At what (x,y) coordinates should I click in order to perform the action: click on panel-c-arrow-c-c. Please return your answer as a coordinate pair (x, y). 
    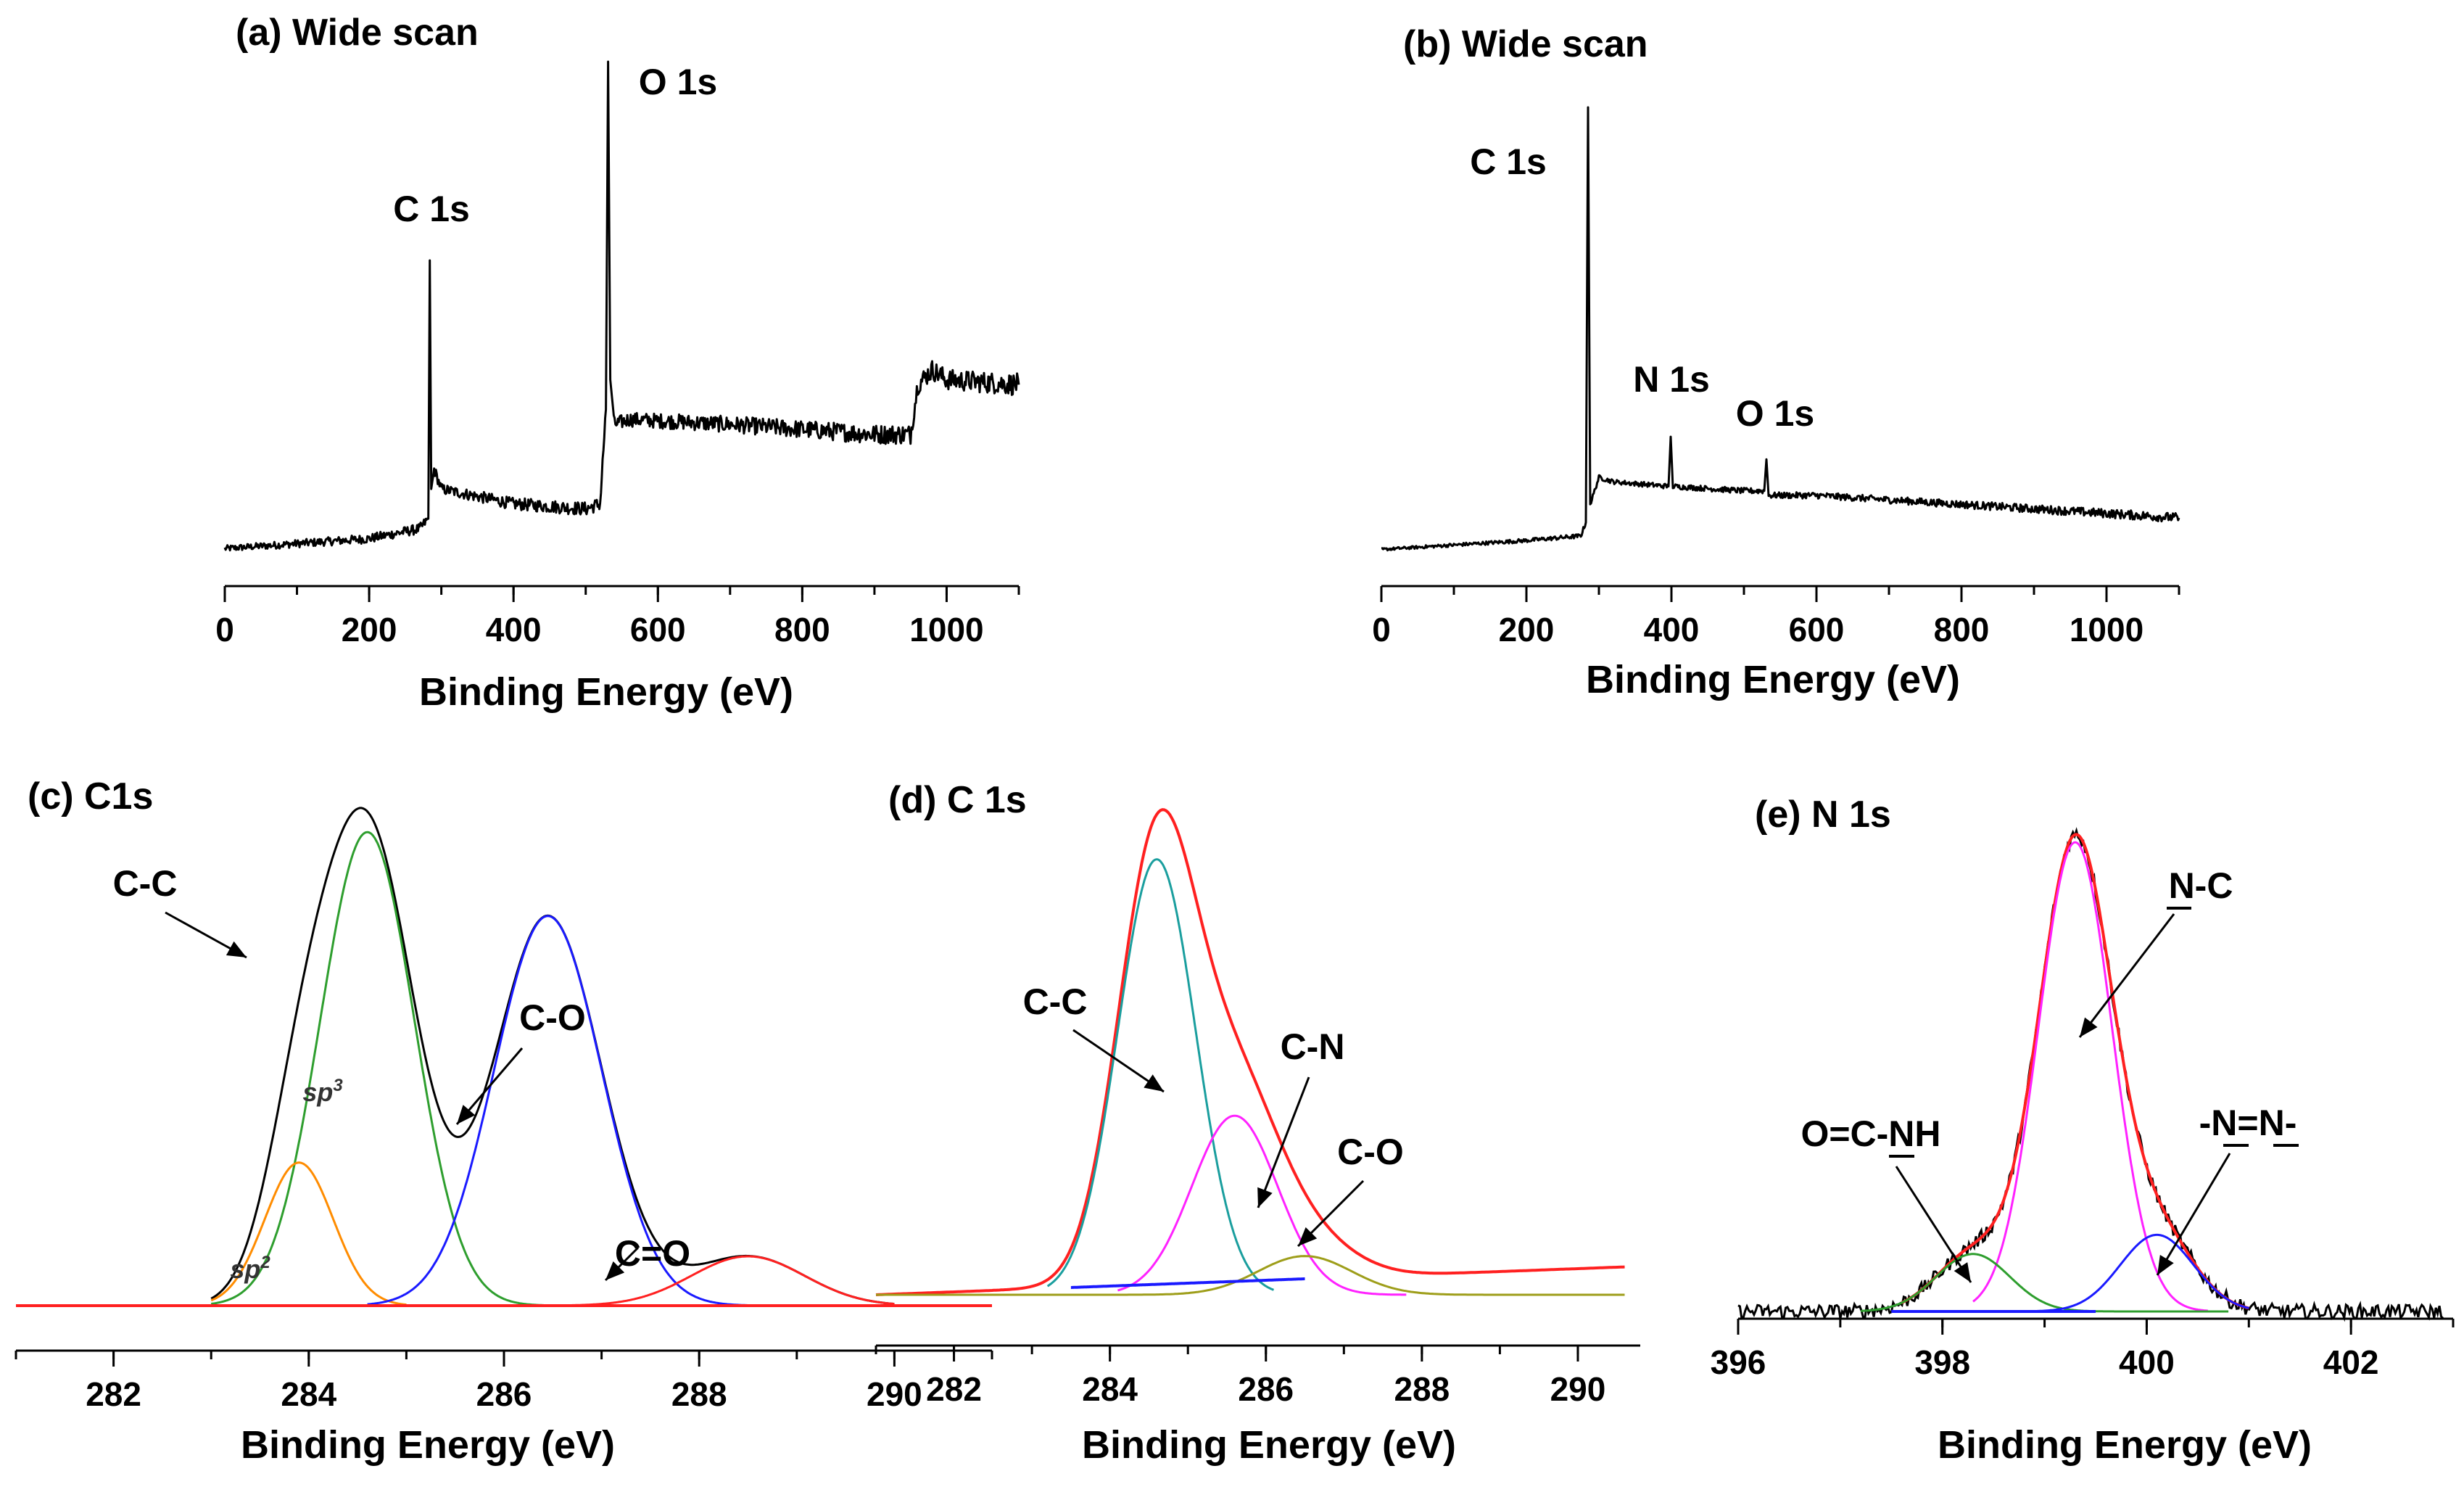
    Looking at the image, I should click on (206, 935).